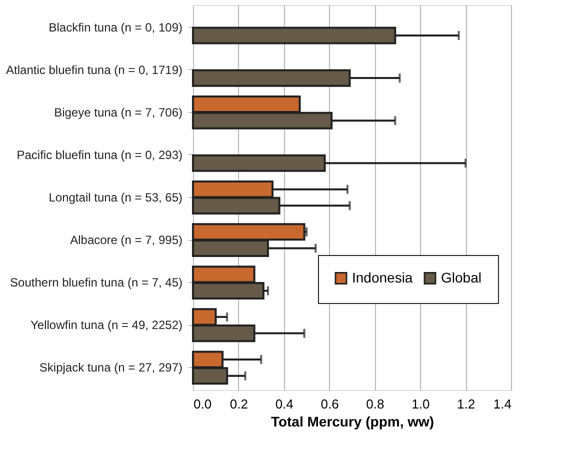  What do you see at coordinates (203, 404) in the screenshot?
I see `x-tick-label: 0.0` at bounding box center [203, 404].